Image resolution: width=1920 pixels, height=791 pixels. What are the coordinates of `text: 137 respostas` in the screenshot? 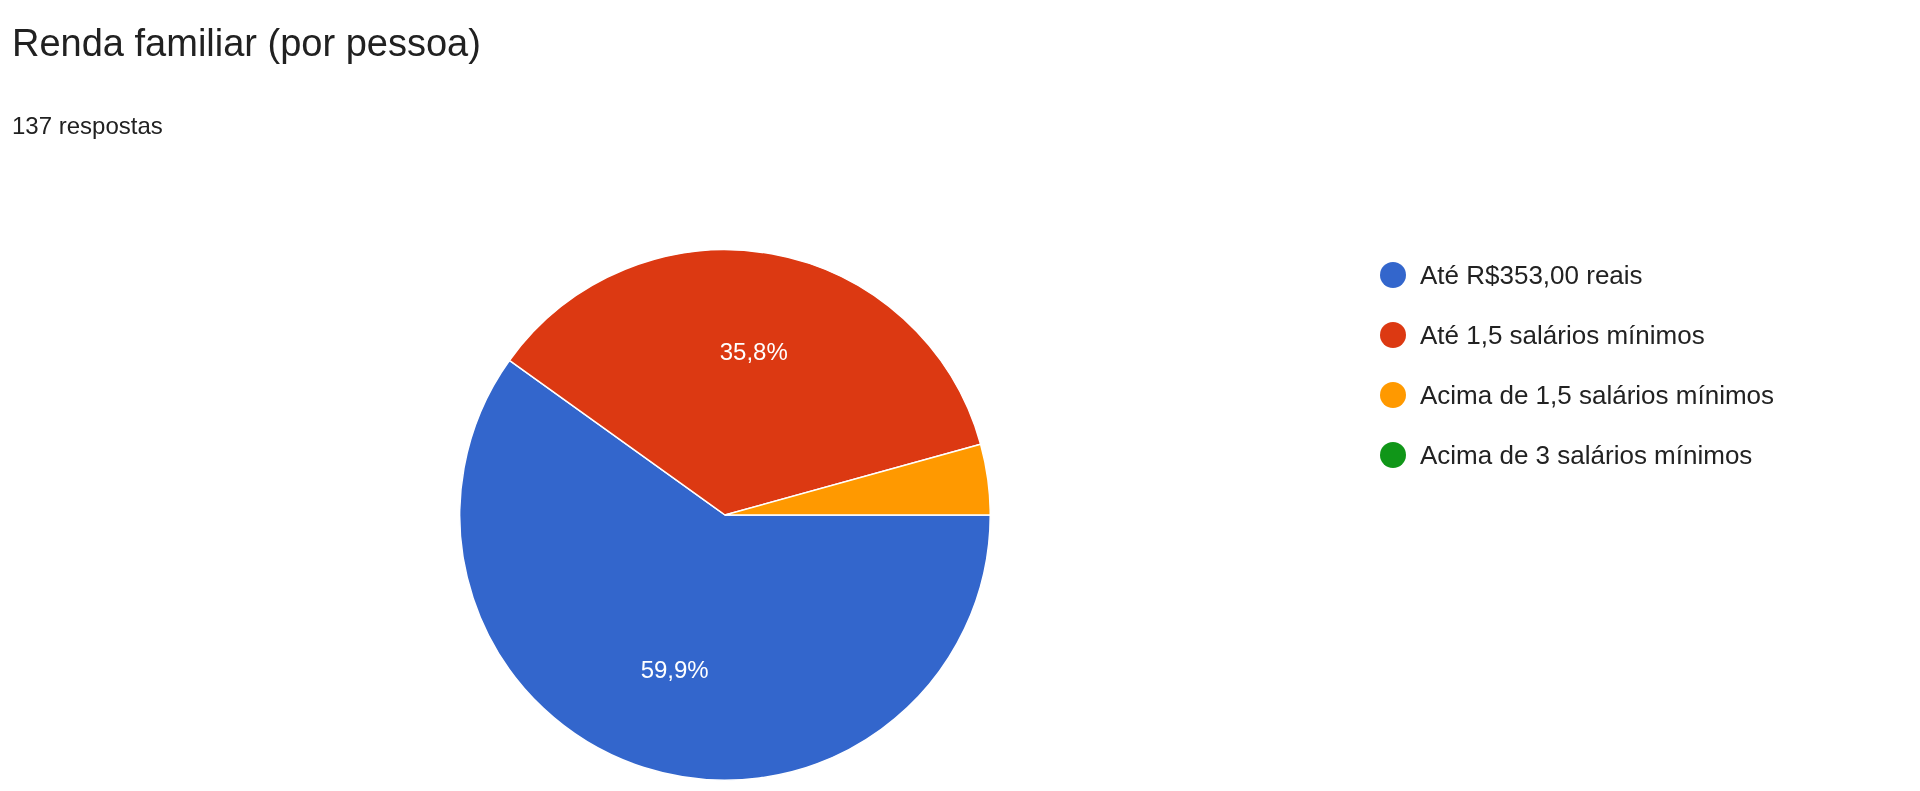 It's located at (87, 126).